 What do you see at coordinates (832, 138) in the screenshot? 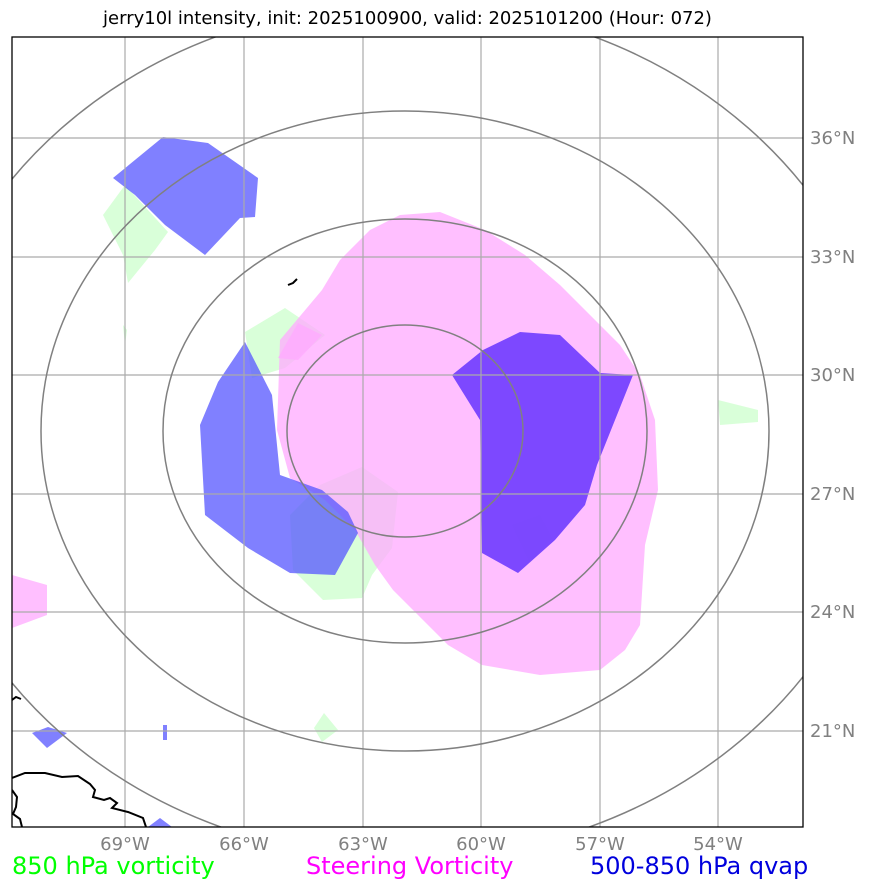
I see `lat-label: 36°N` at bounding box center [832, 138].